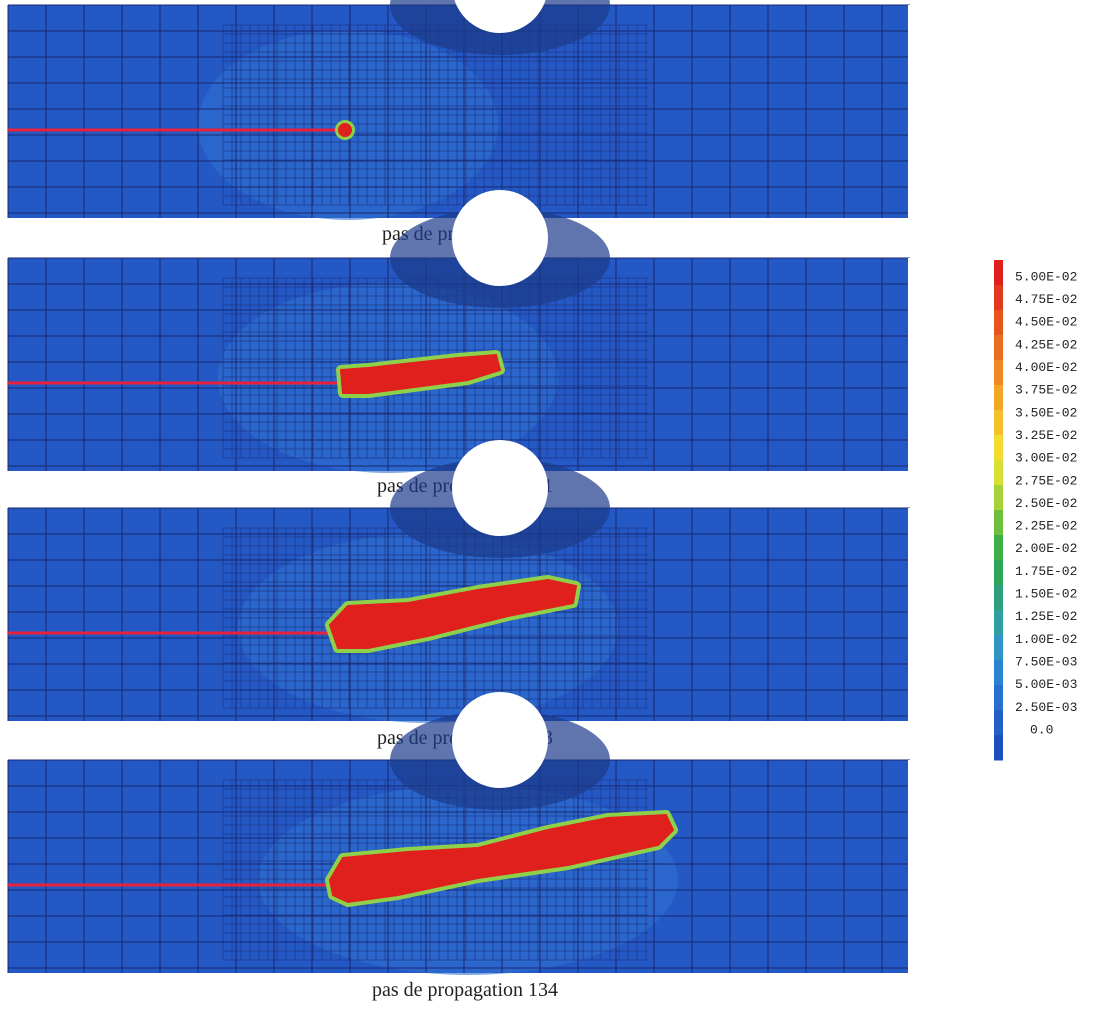 The width and height of the screenshot is (1109, 1012). I want to click on colorbar-label: 4.25E-02, so click(1046, 344).